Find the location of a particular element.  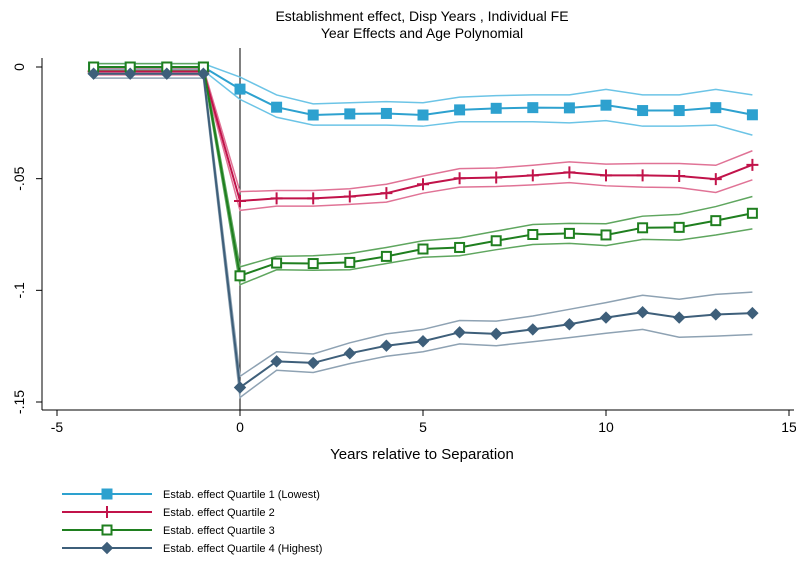

y-tick-label: -.05 is located at coordinates (19, 178).